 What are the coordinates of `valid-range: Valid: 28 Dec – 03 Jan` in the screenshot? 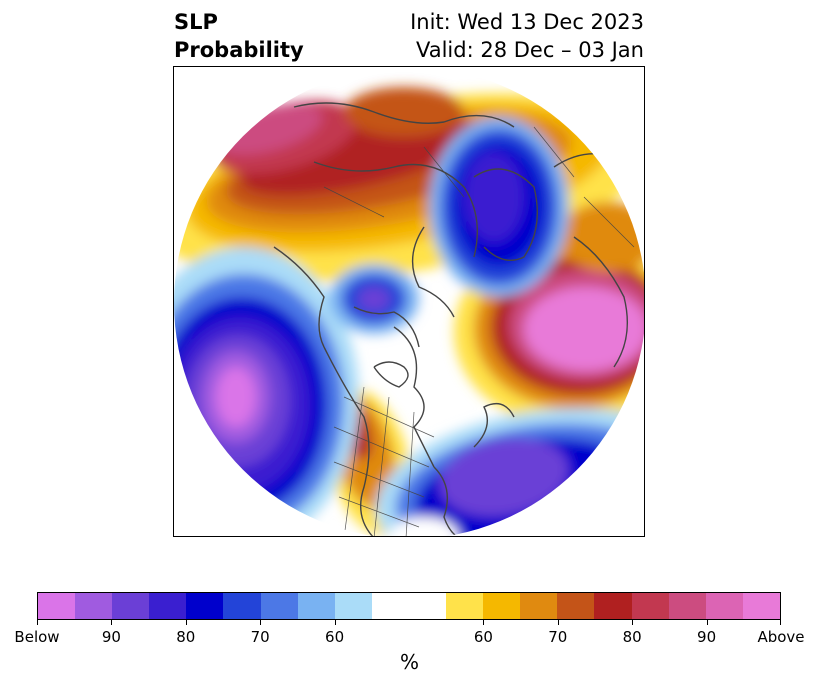 It's located at (529, 50).